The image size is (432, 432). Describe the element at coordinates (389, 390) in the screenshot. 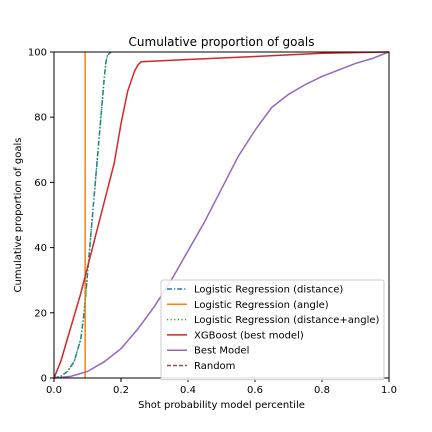

I see `x-tick-label: 1.0` at that location.